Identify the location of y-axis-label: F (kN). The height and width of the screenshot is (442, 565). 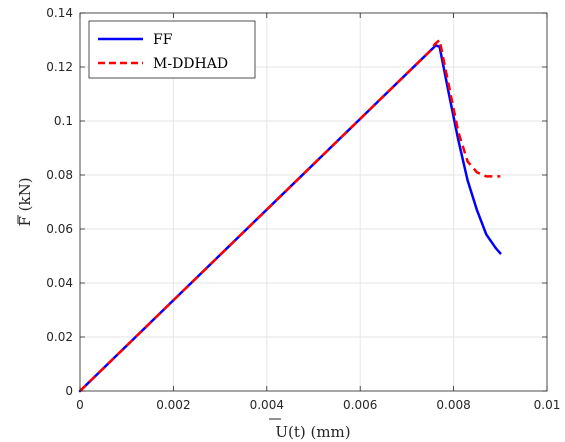
(25, 201).